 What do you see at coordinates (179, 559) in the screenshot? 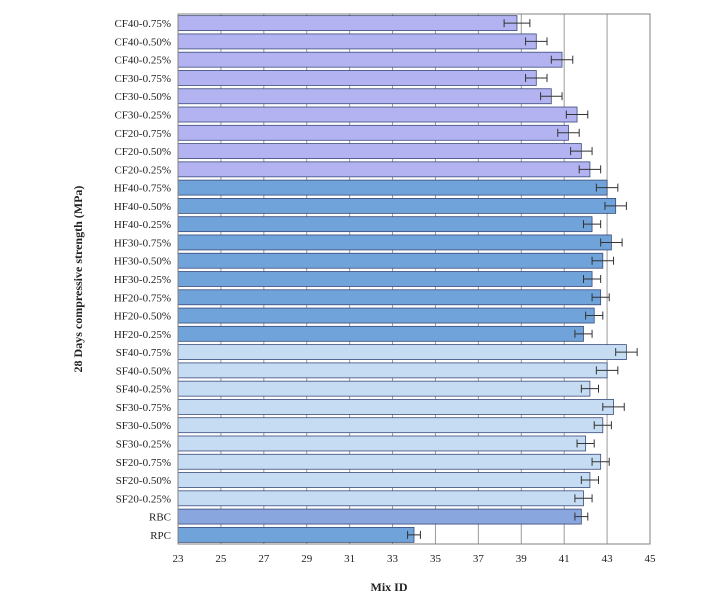
I see `x-tick-label: 23` at bounding box center [179, 559].